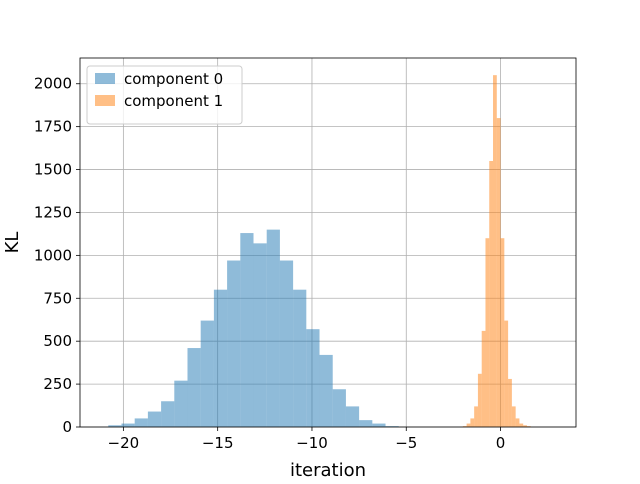 This screenshot has height=484, width=640. I want to click on y-tick-label: 1500, so click(53, 170).